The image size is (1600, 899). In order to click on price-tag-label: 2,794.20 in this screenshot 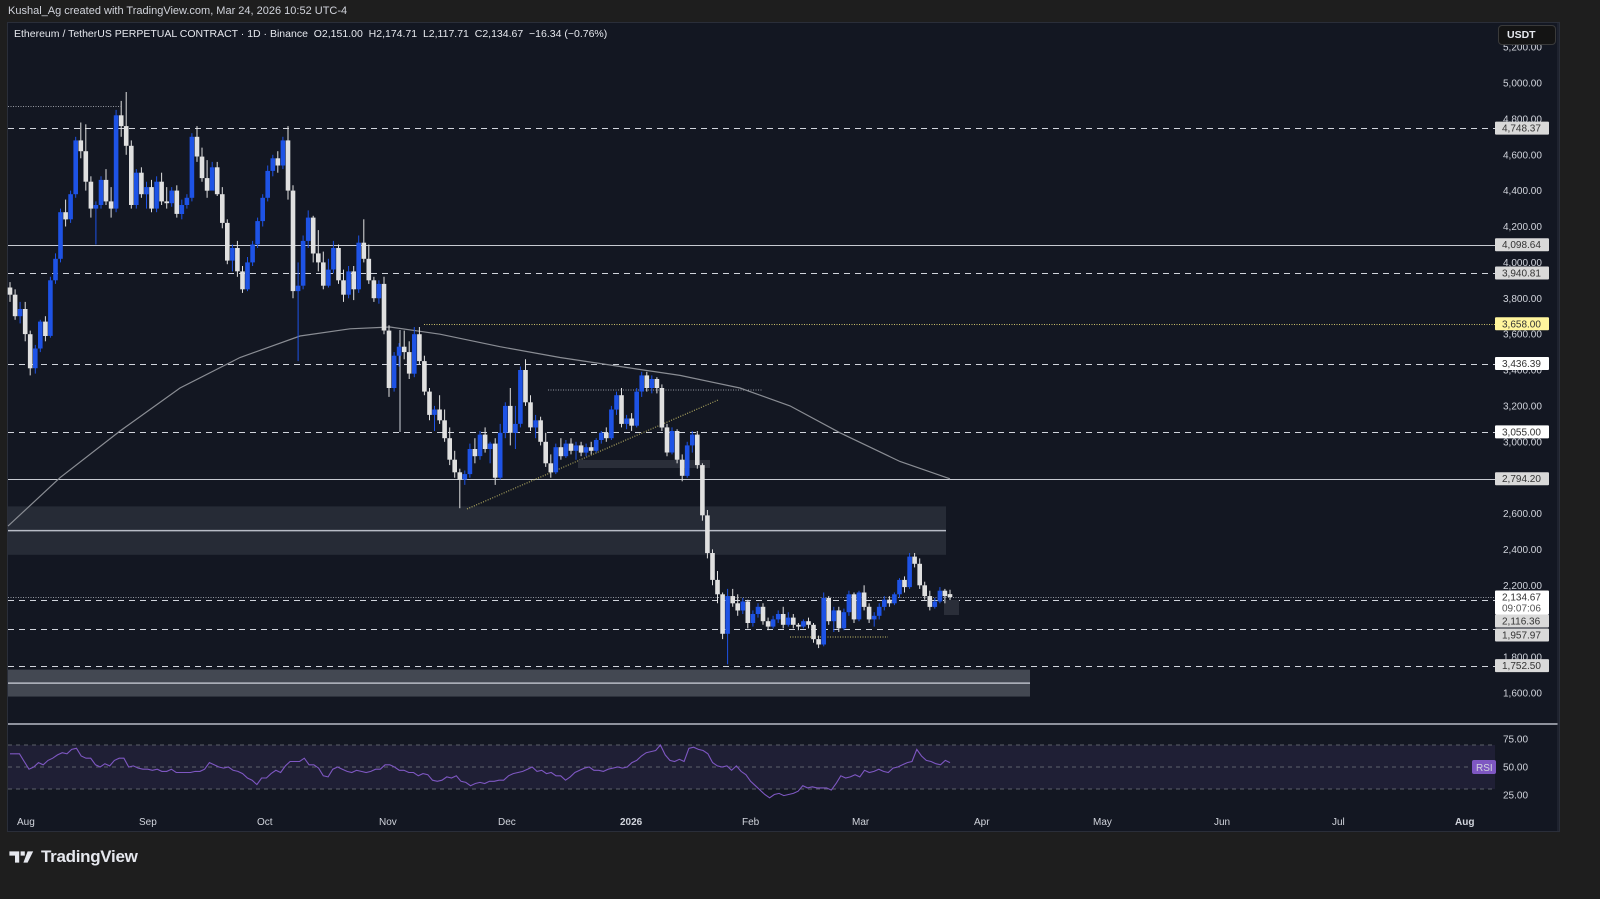, I will do `click(1521, 479)`.